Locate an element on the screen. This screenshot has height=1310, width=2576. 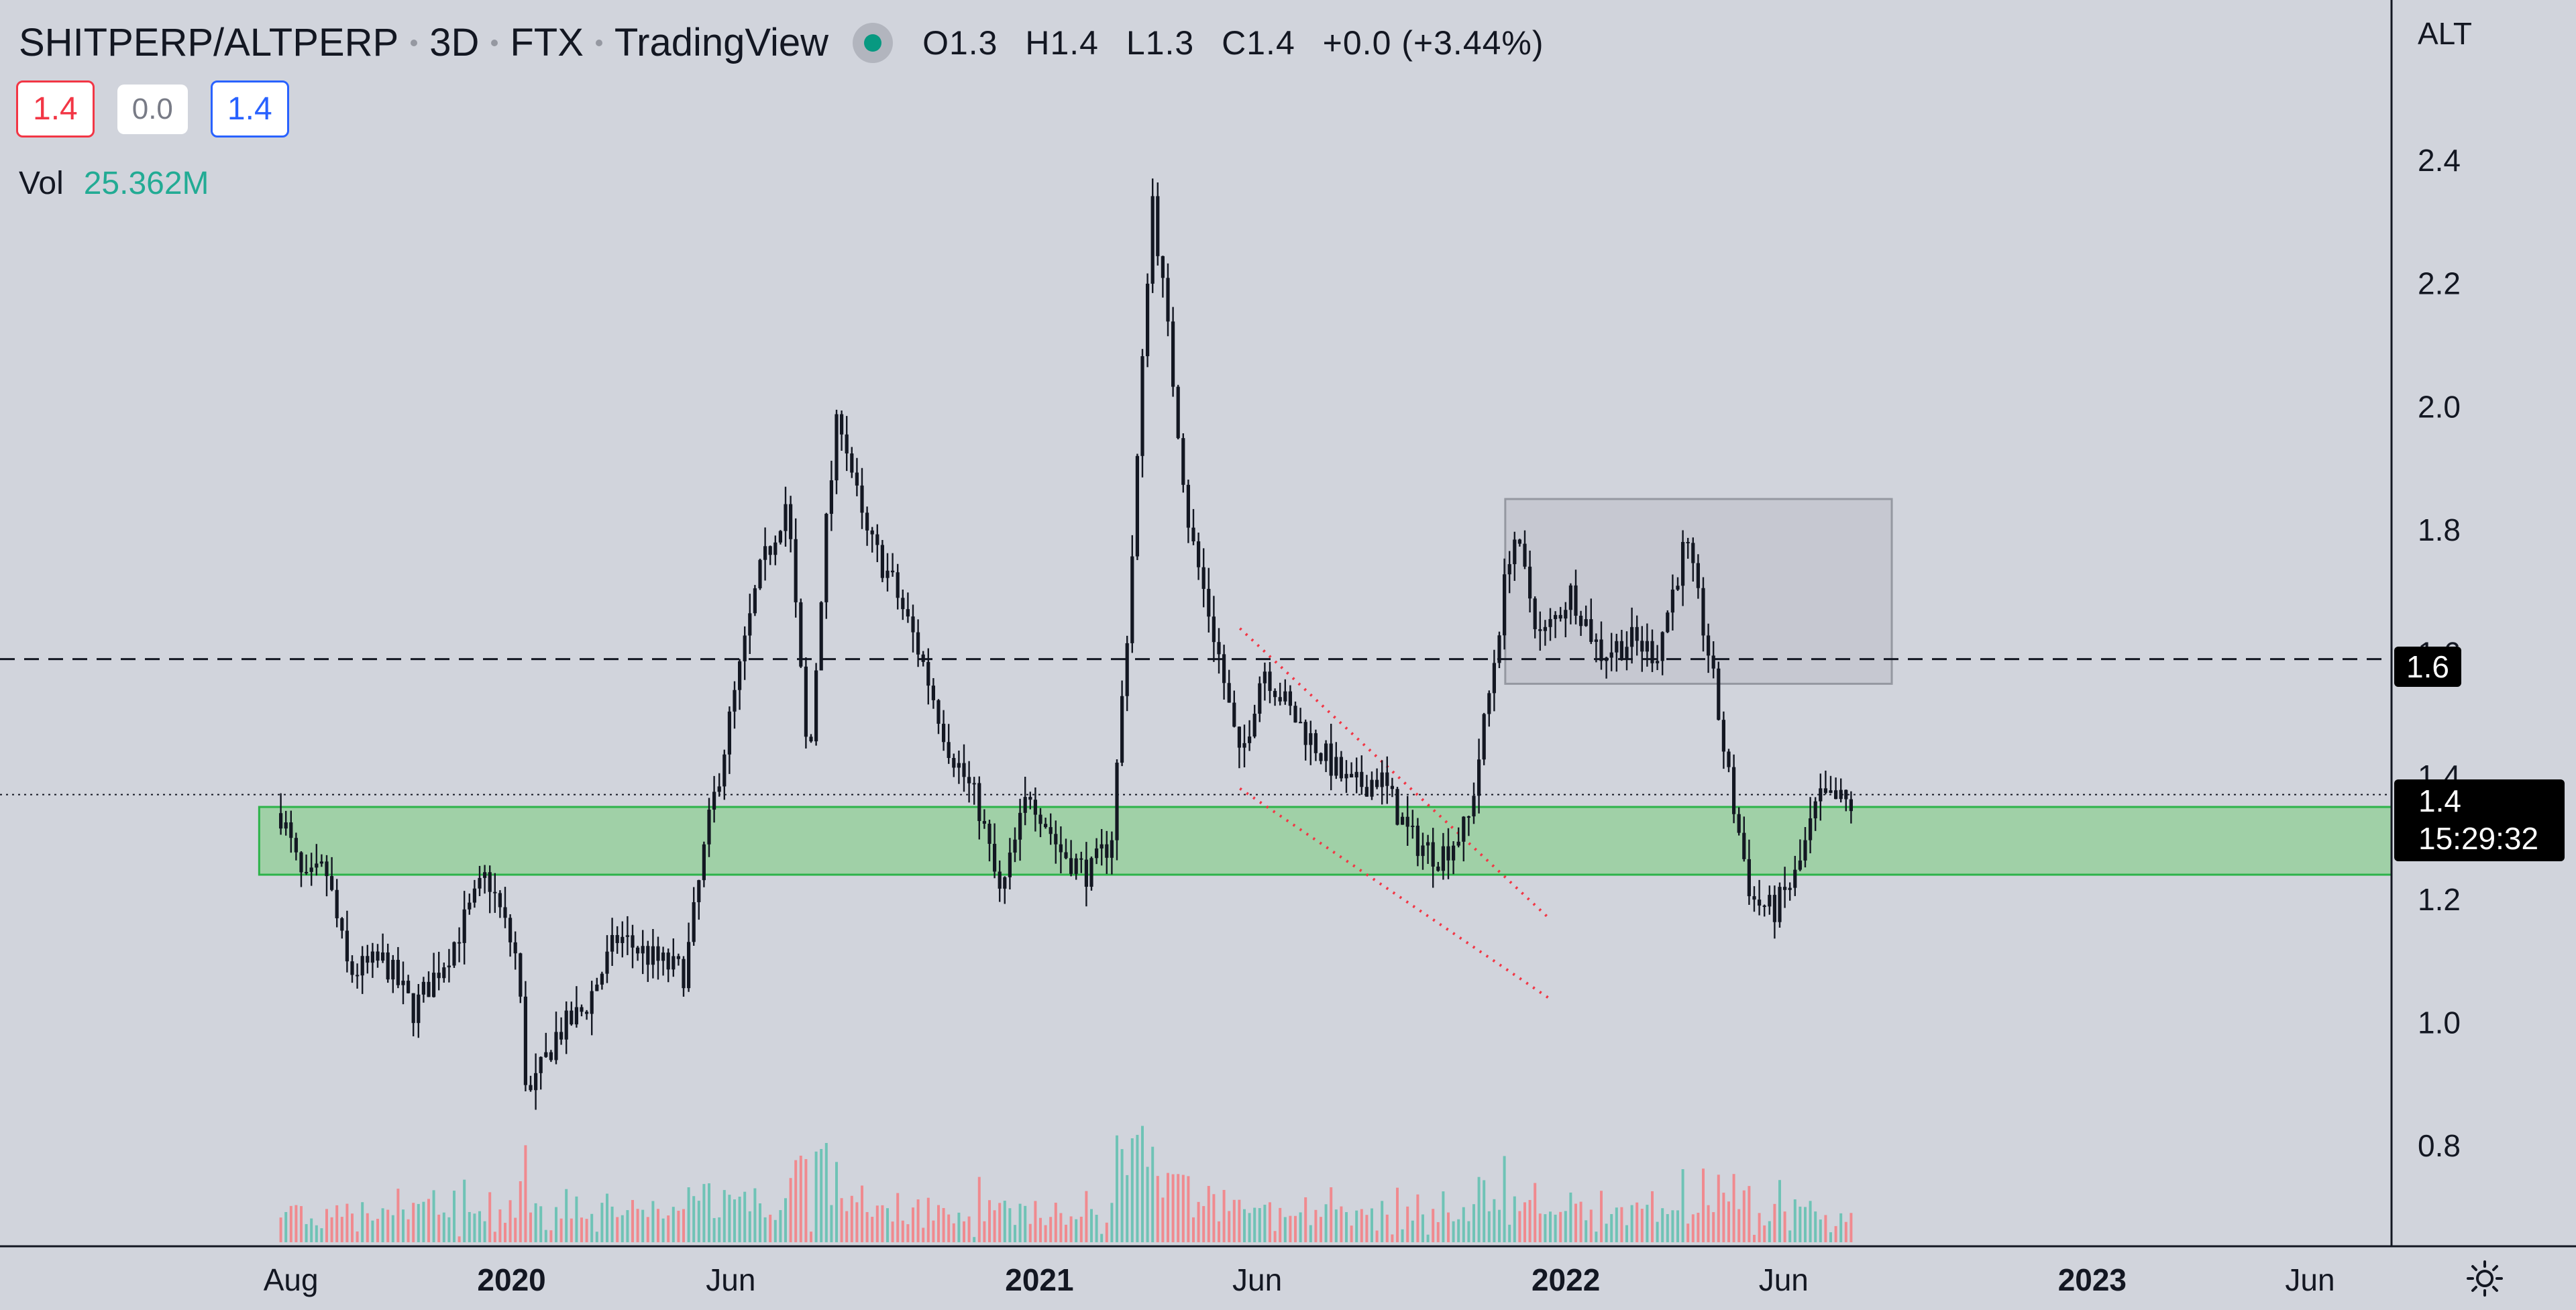
settings-sun-icon is located at coordinates (2485, 1278).